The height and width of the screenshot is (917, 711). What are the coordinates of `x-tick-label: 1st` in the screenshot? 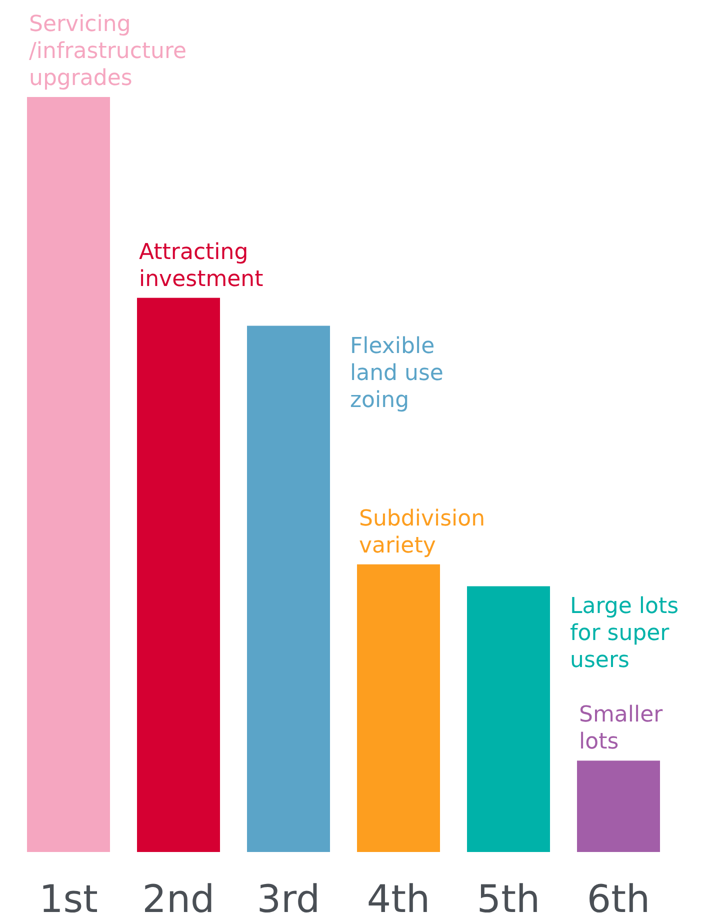 It's located at (68, 897).